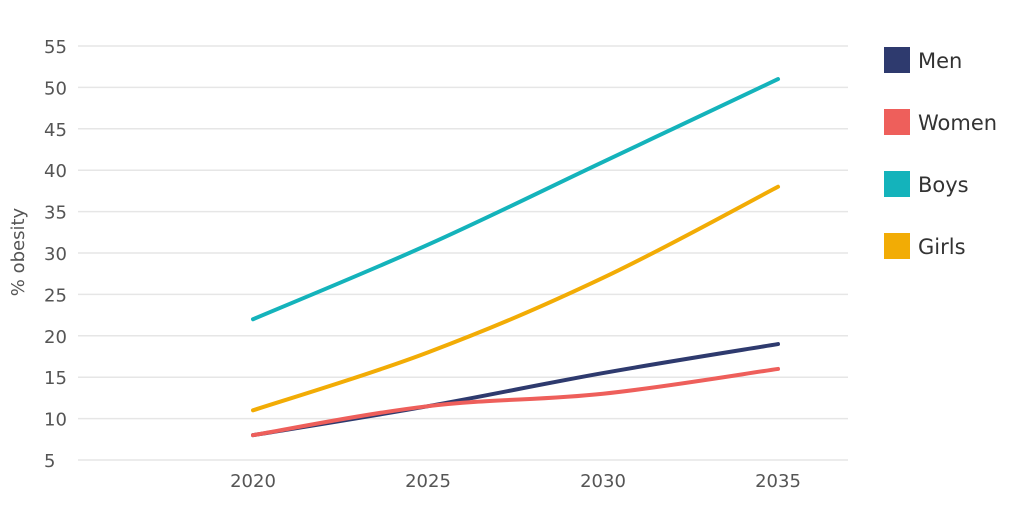  I want to click on y-tick-label: 20, so click(55, 337).